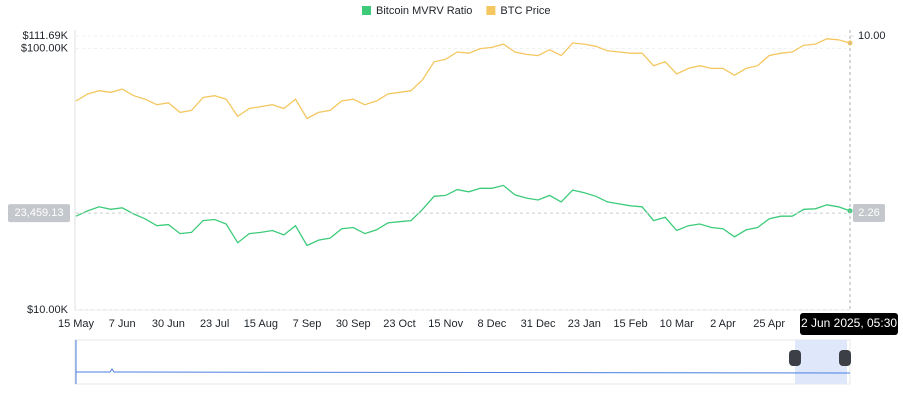 The width and height of the screenshot is (903, 412). I want to click on series-line, so click(463, 215).